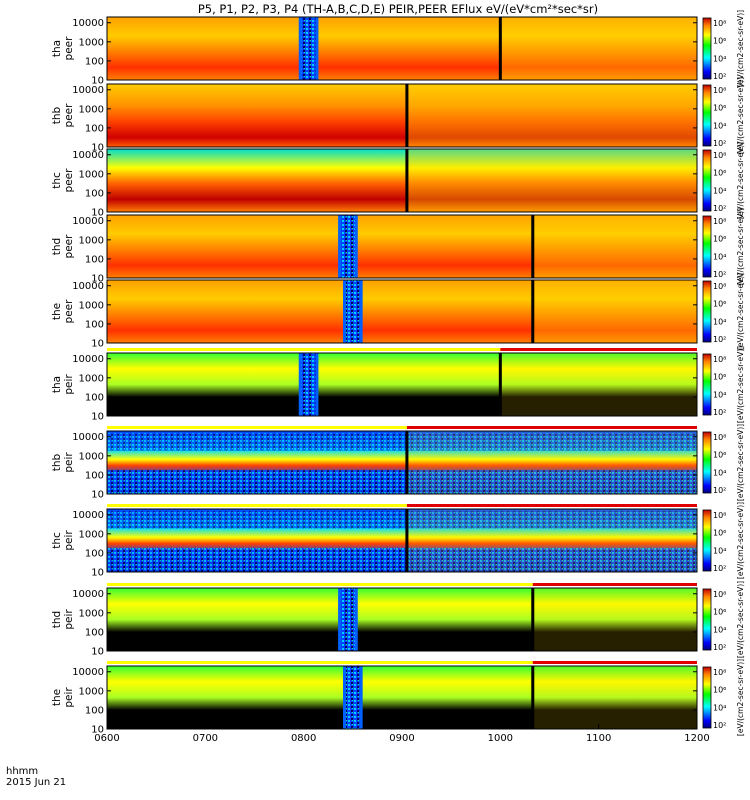  Describe the element at coordinates (723, 384) in the screenshot. I see `colorbar-tha-peir: 10⁸ 10⁶ 10⁴ 10² [eV/(cm2-sec-sr-eV)]` at that location.